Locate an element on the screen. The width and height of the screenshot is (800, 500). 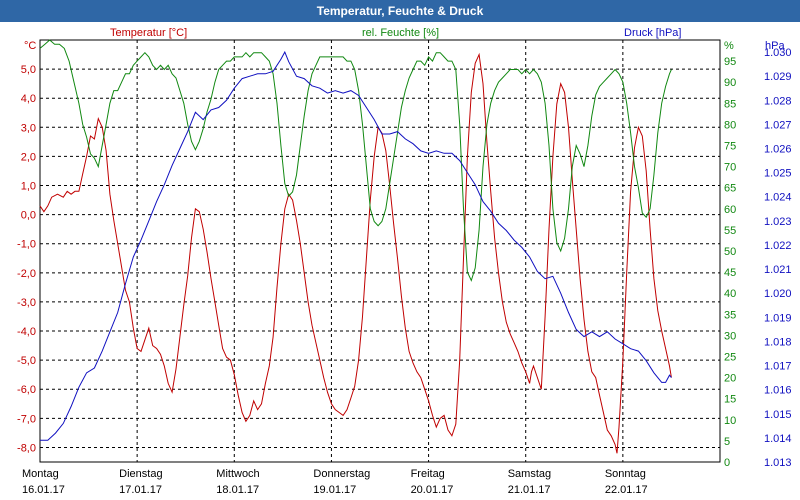
humidity-tick-label: 0 is located at coordinates (727, 463).